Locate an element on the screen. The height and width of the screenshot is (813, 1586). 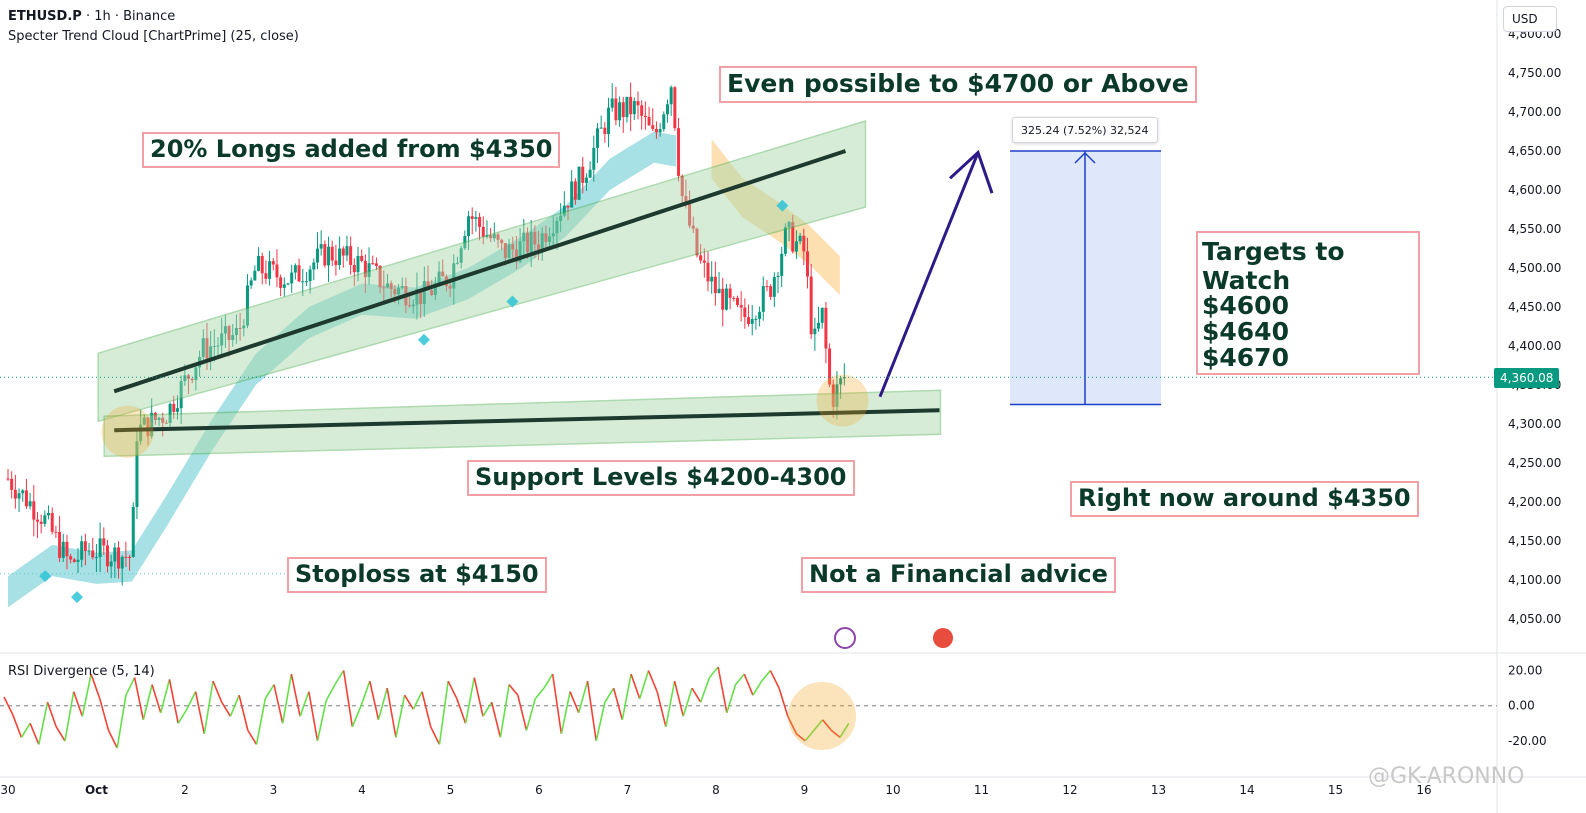
callout-right-now: Right now around $4350 is located at coordinates (1244, 499).